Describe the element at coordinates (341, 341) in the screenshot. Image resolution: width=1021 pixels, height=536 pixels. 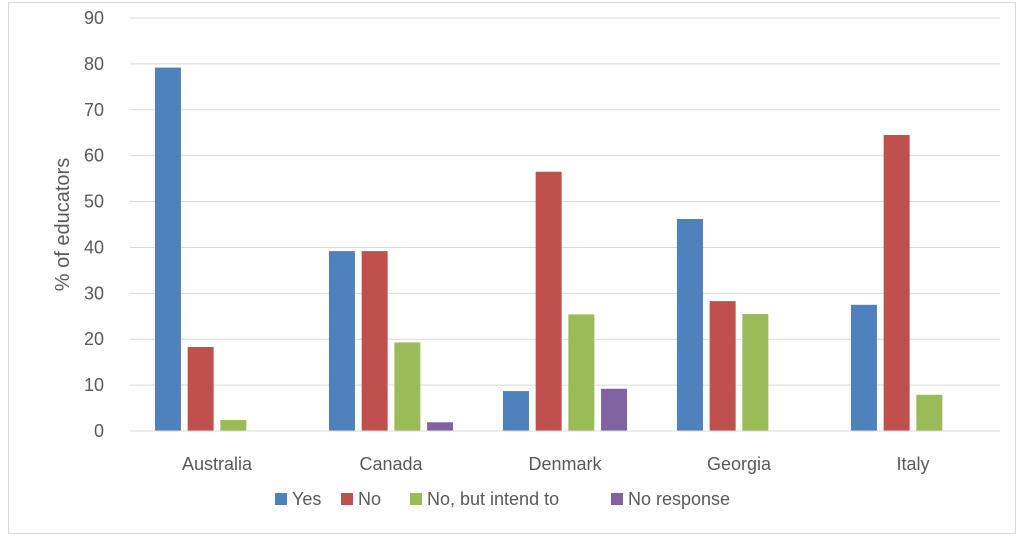
I see `bar-yes-canada` at that location.